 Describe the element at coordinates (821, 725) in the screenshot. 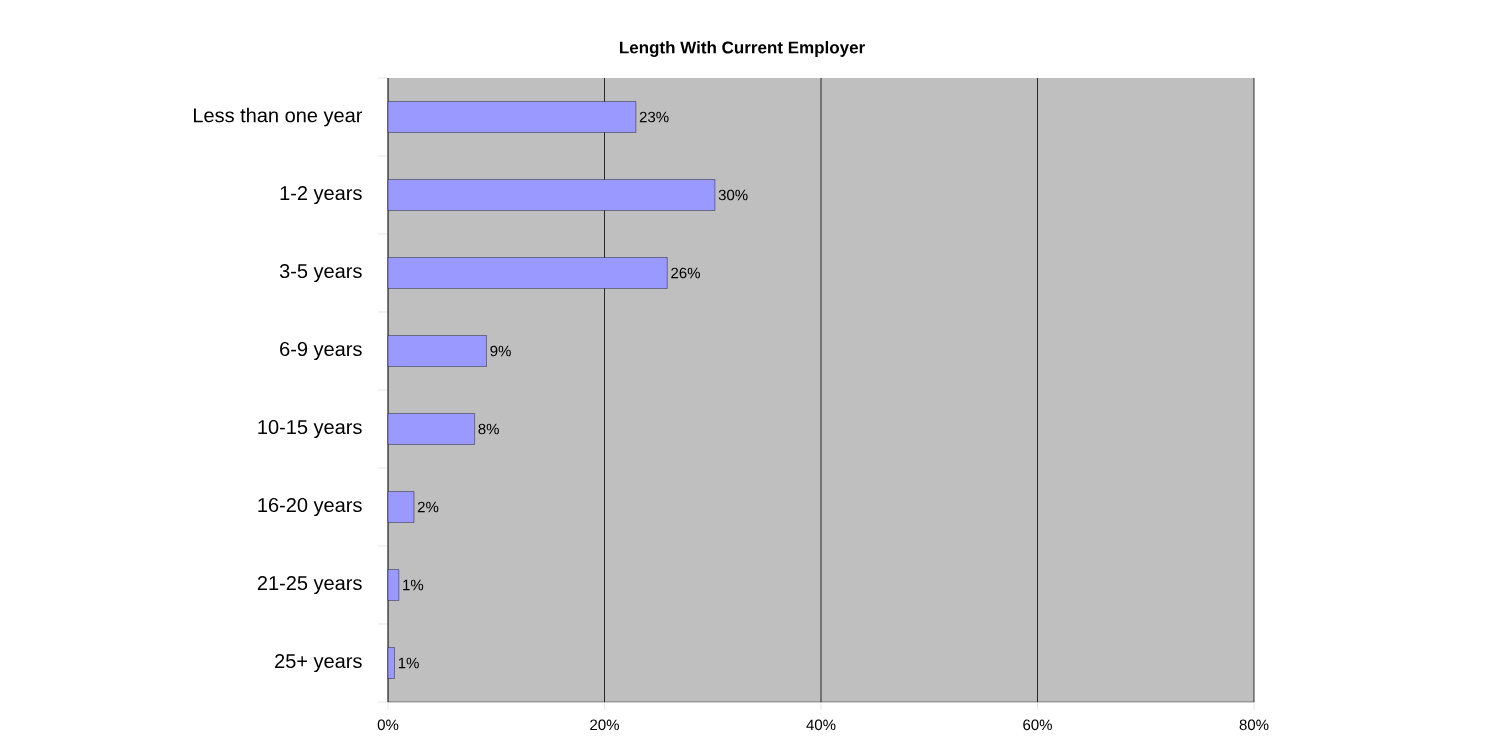

I see `x-tick-label: 40%` at that location.